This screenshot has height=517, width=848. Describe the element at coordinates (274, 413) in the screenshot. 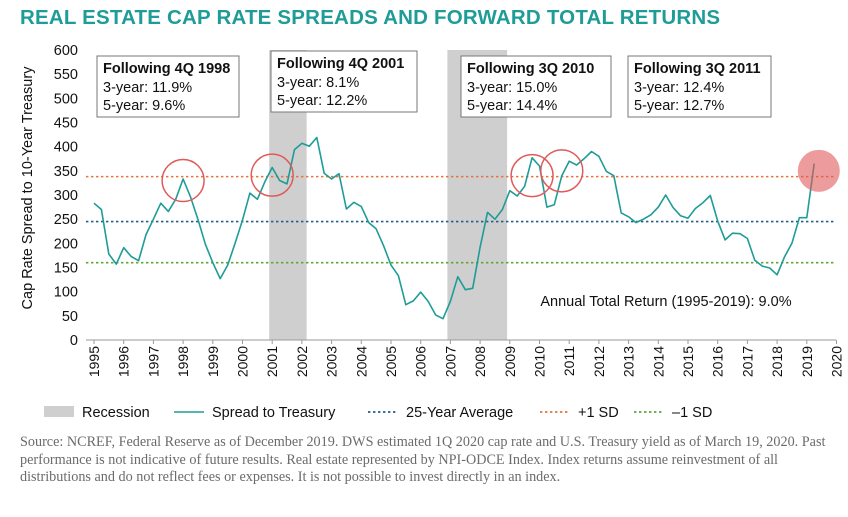

I see `legend-label-spread: Spread to Treasury` at that location.